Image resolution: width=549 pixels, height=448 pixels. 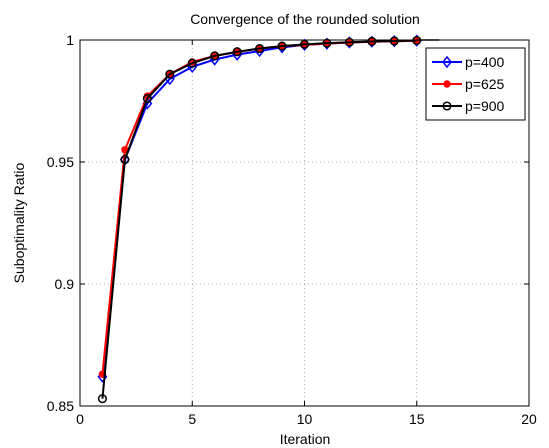 What do you see at coordinates (19, 222) in the screenshot?
I see `y-axis-label: Suboptimality Ratio` at bounding box center [19, 222].